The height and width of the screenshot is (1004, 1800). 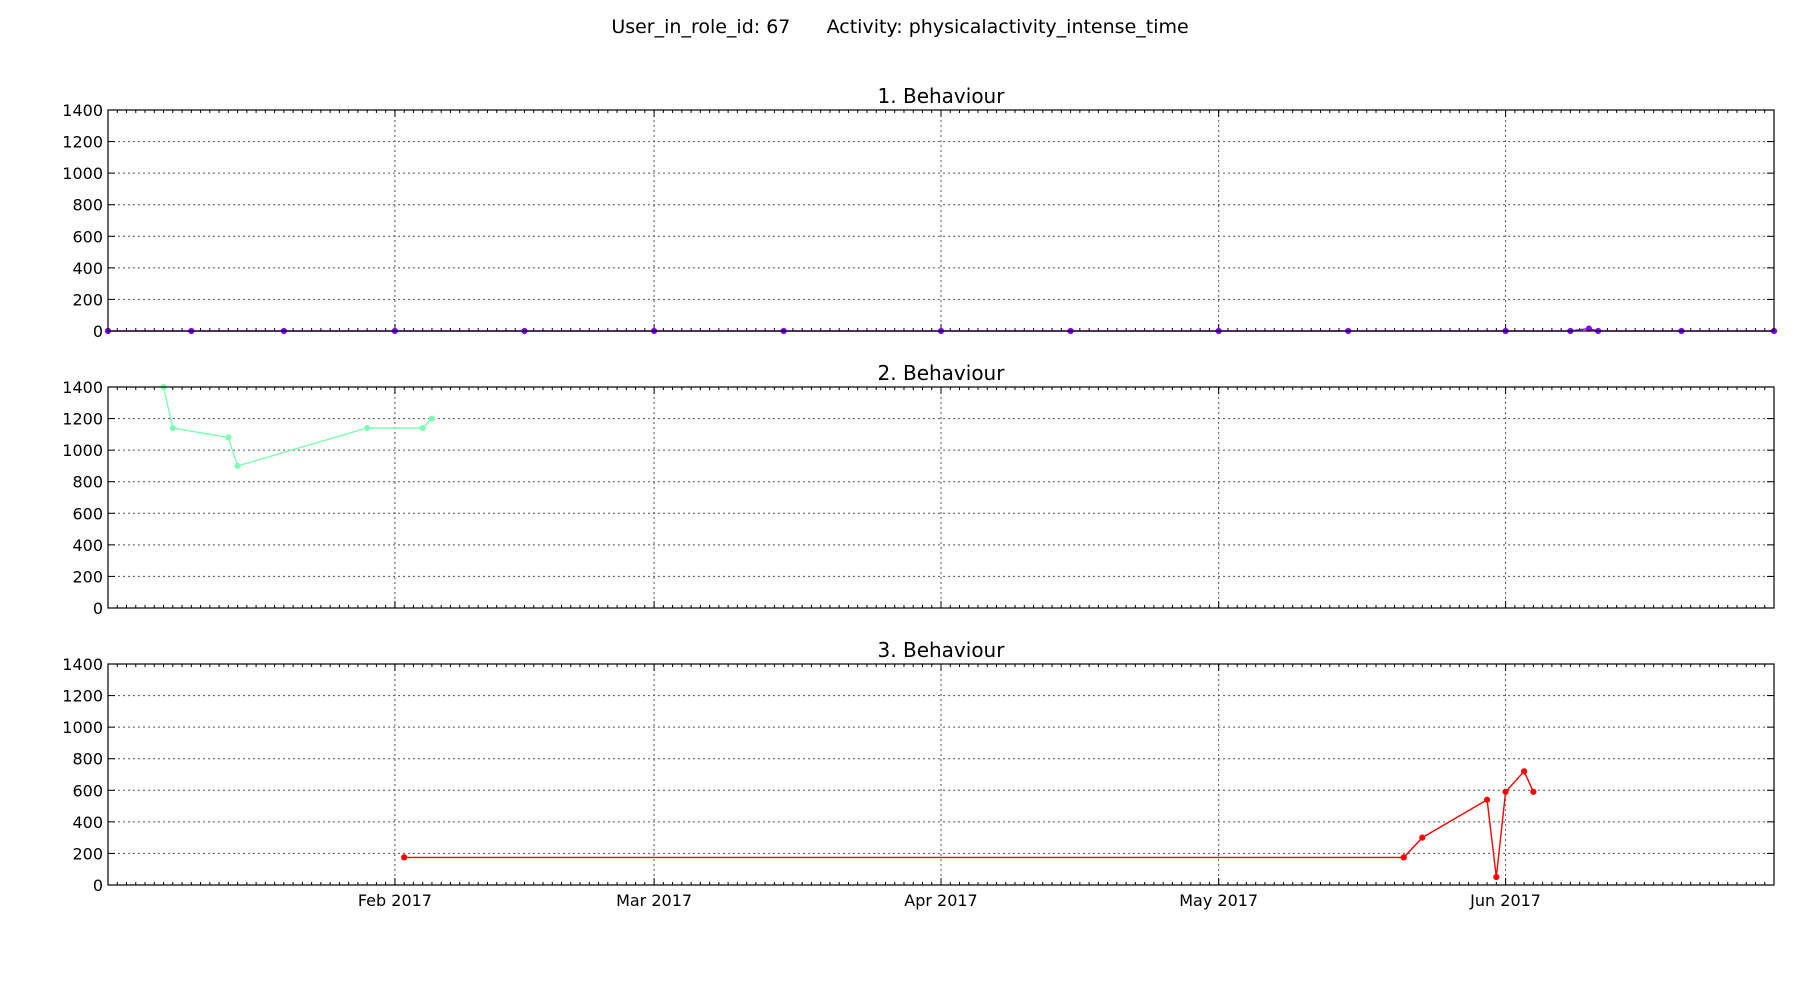 I want to click on x-tick-label: Mar 2017, so click(x=654, y=900).